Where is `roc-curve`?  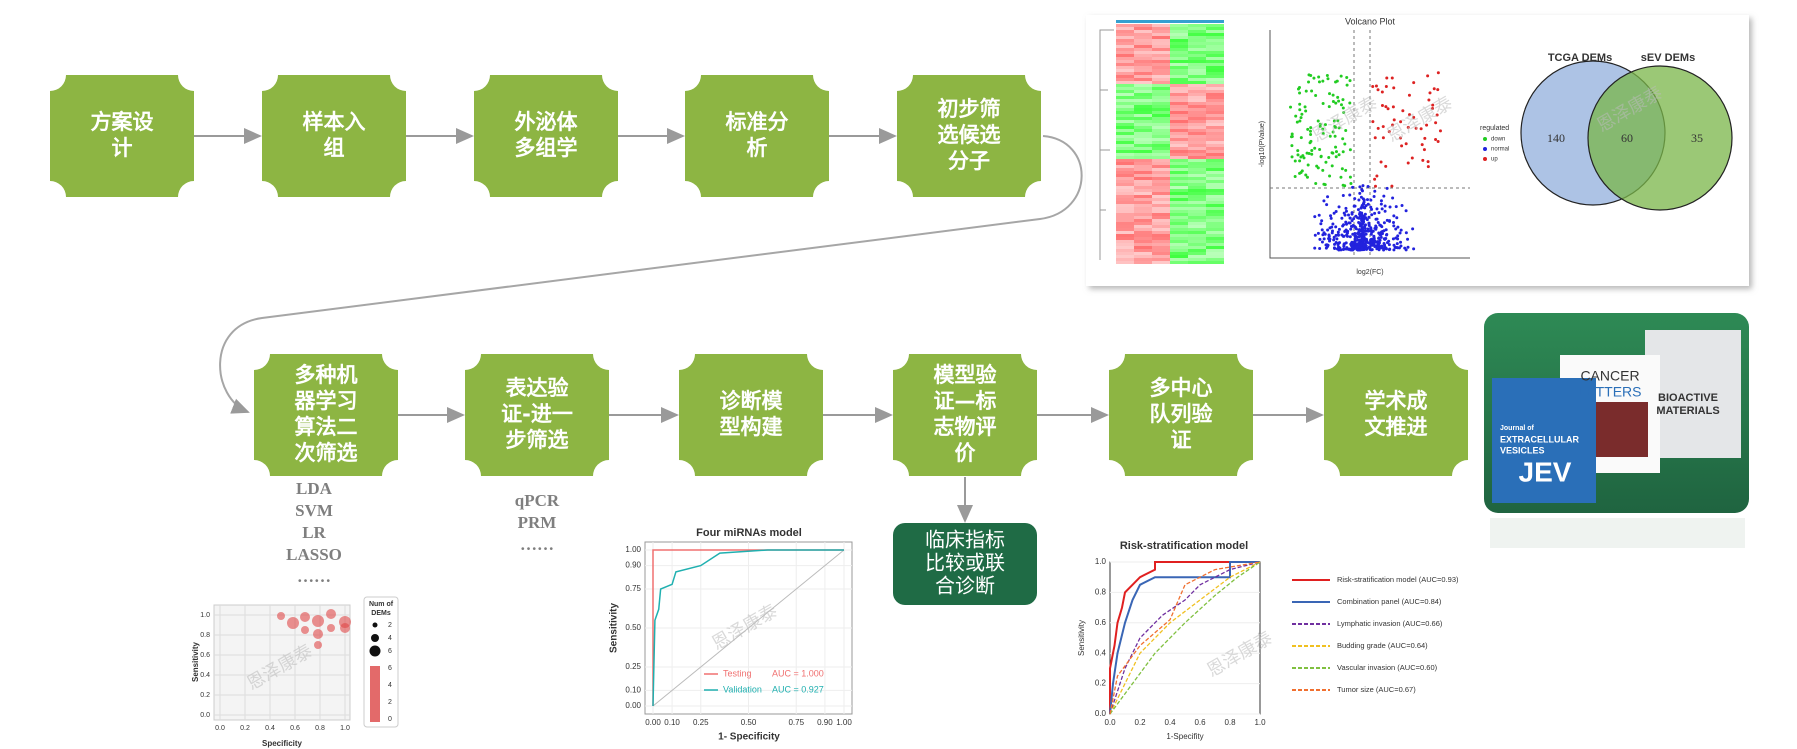 roc-curve is located at coordinates (1185, 638).